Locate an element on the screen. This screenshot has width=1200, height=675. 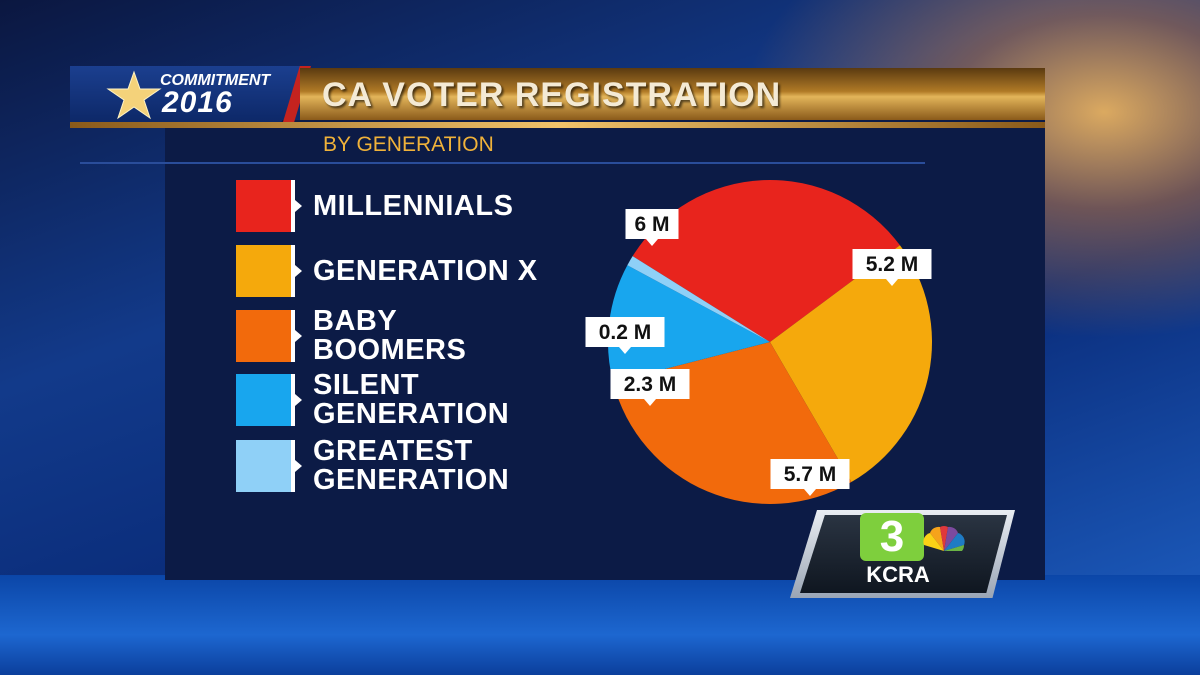
data-label-box: 5.2 M is located at coordinates (892, 267).